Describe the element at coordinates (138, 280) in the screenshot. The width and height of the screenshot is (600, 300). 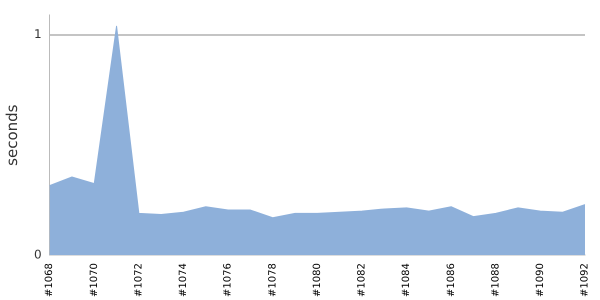
I see `x-tick-label: #1072` at that location.